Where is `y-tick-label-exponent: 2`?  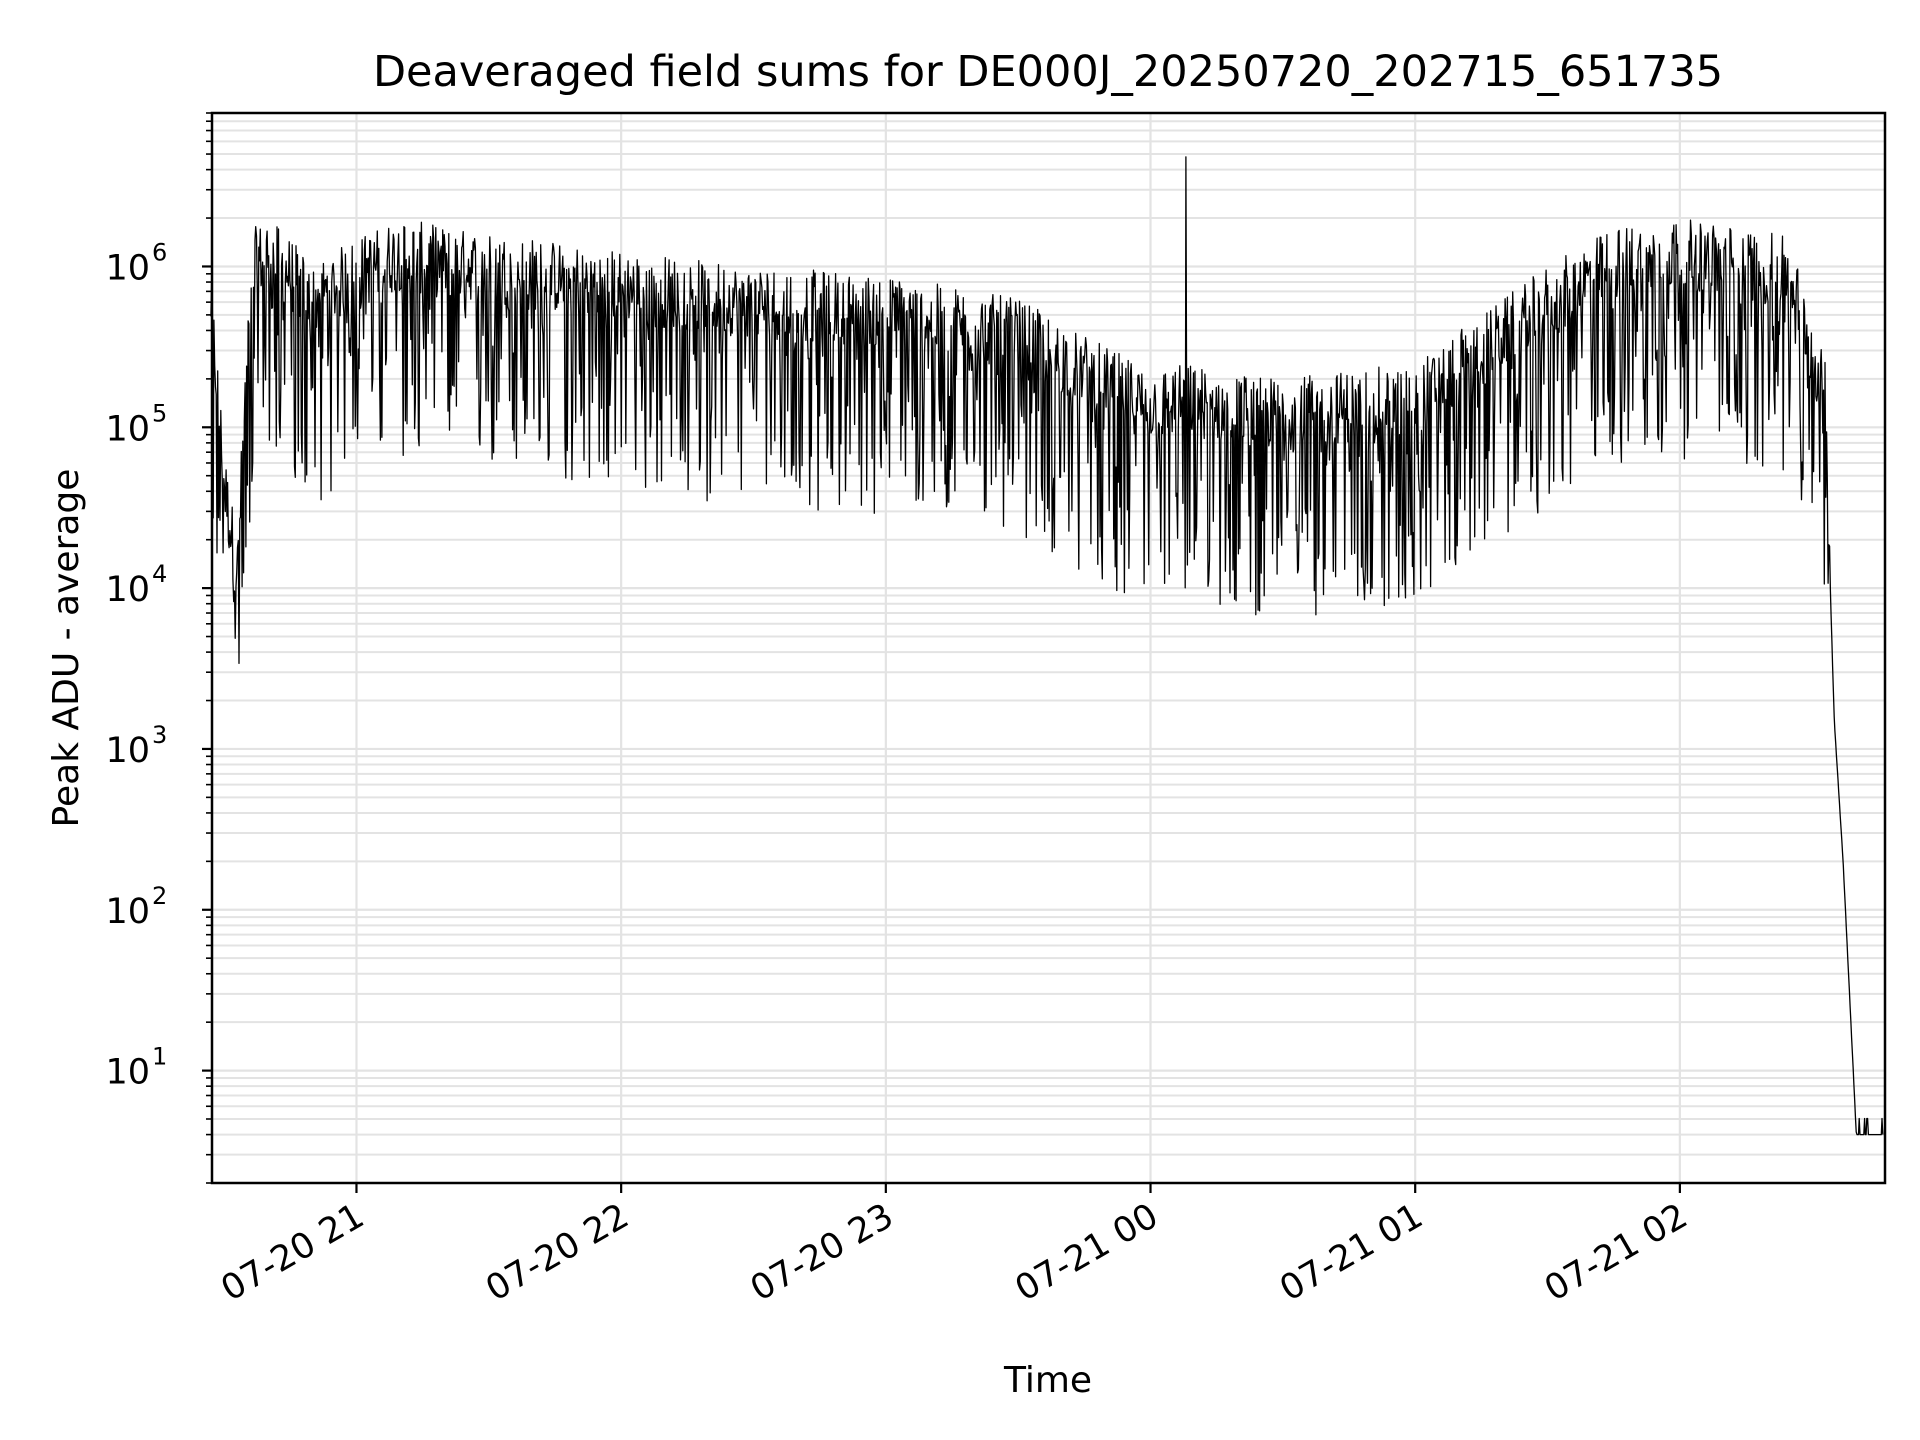
y-tick-label-exponent: 2 is located at coordinates (159, 896).